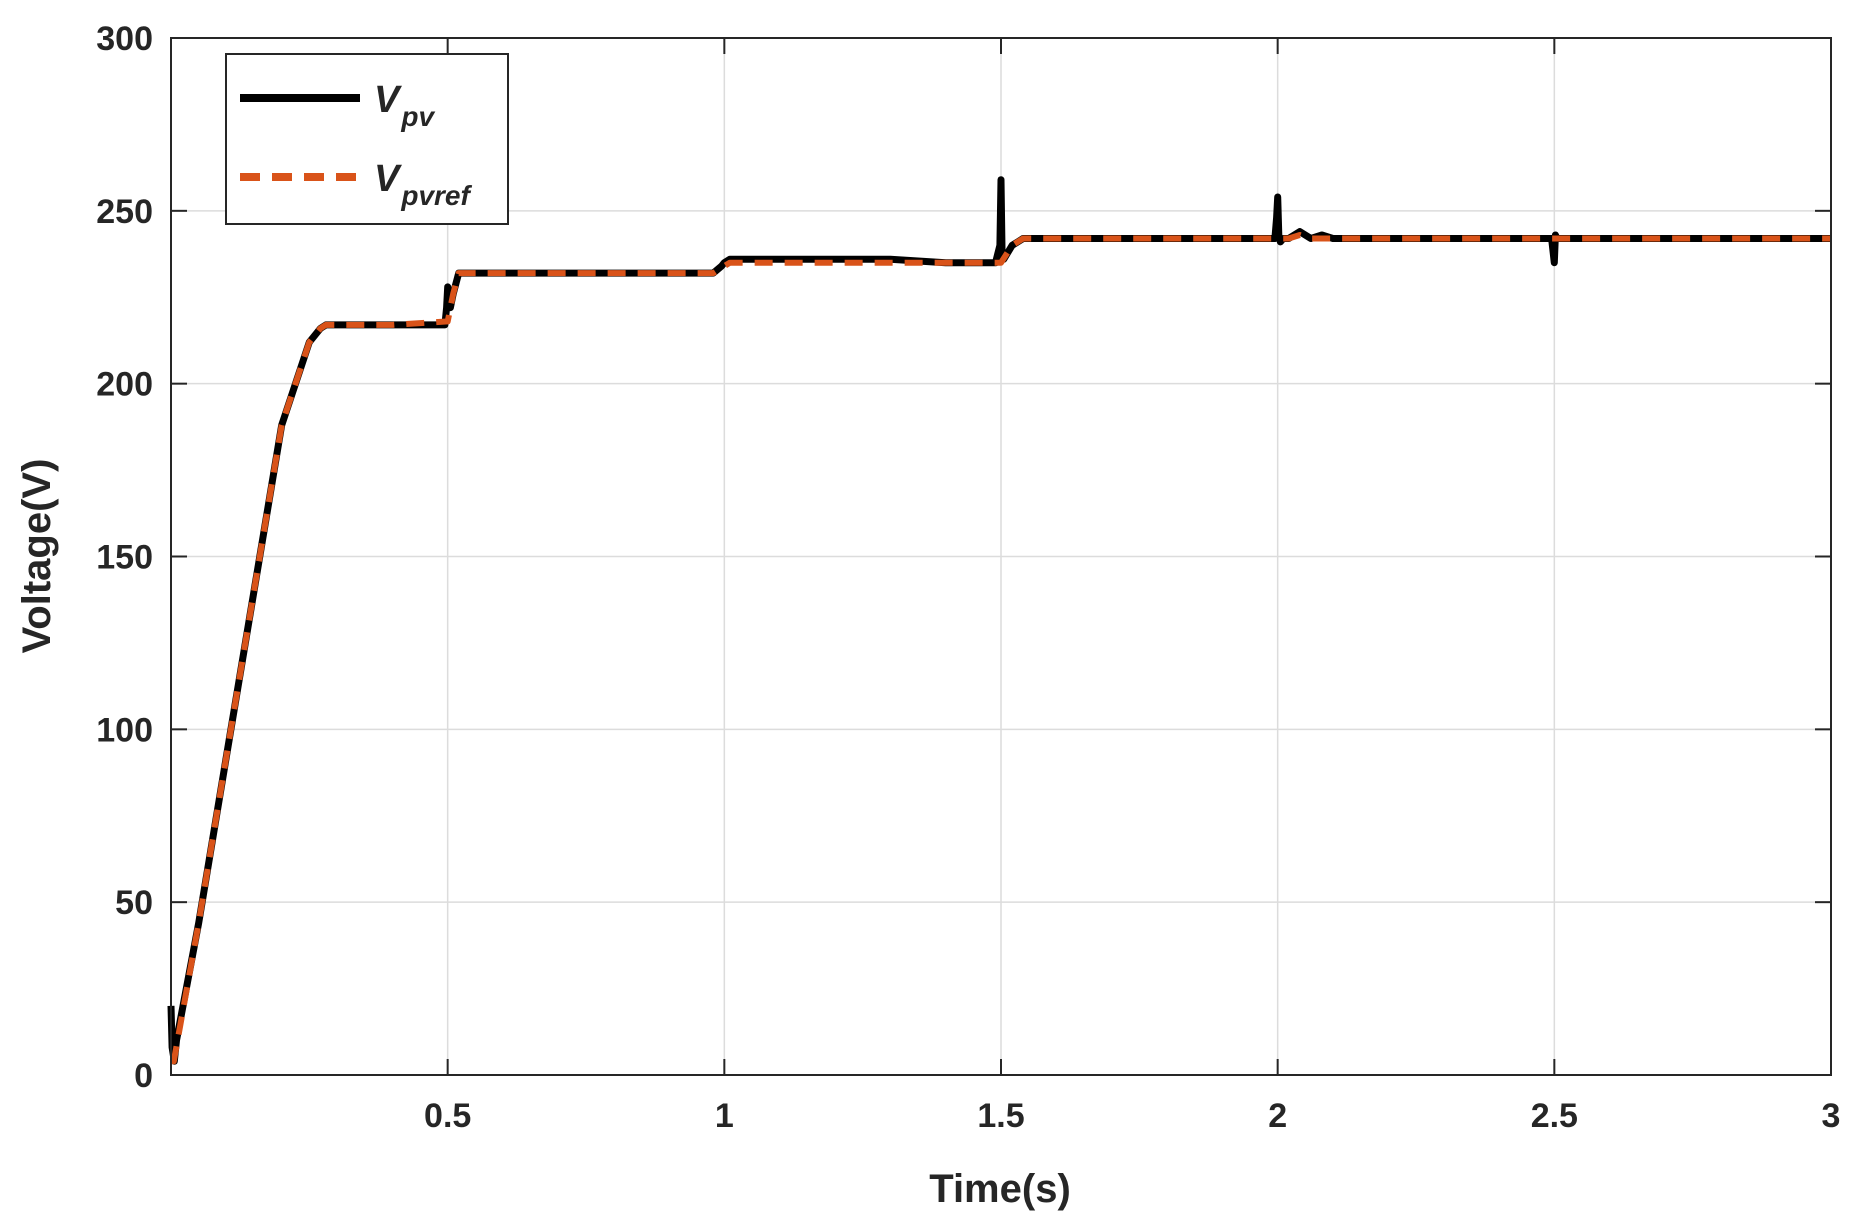 The image size is (1851, 1232). Describe the element at coordinates (388, 100) in the screenshot. I see `legend-label-vpv-main: V` at that location.